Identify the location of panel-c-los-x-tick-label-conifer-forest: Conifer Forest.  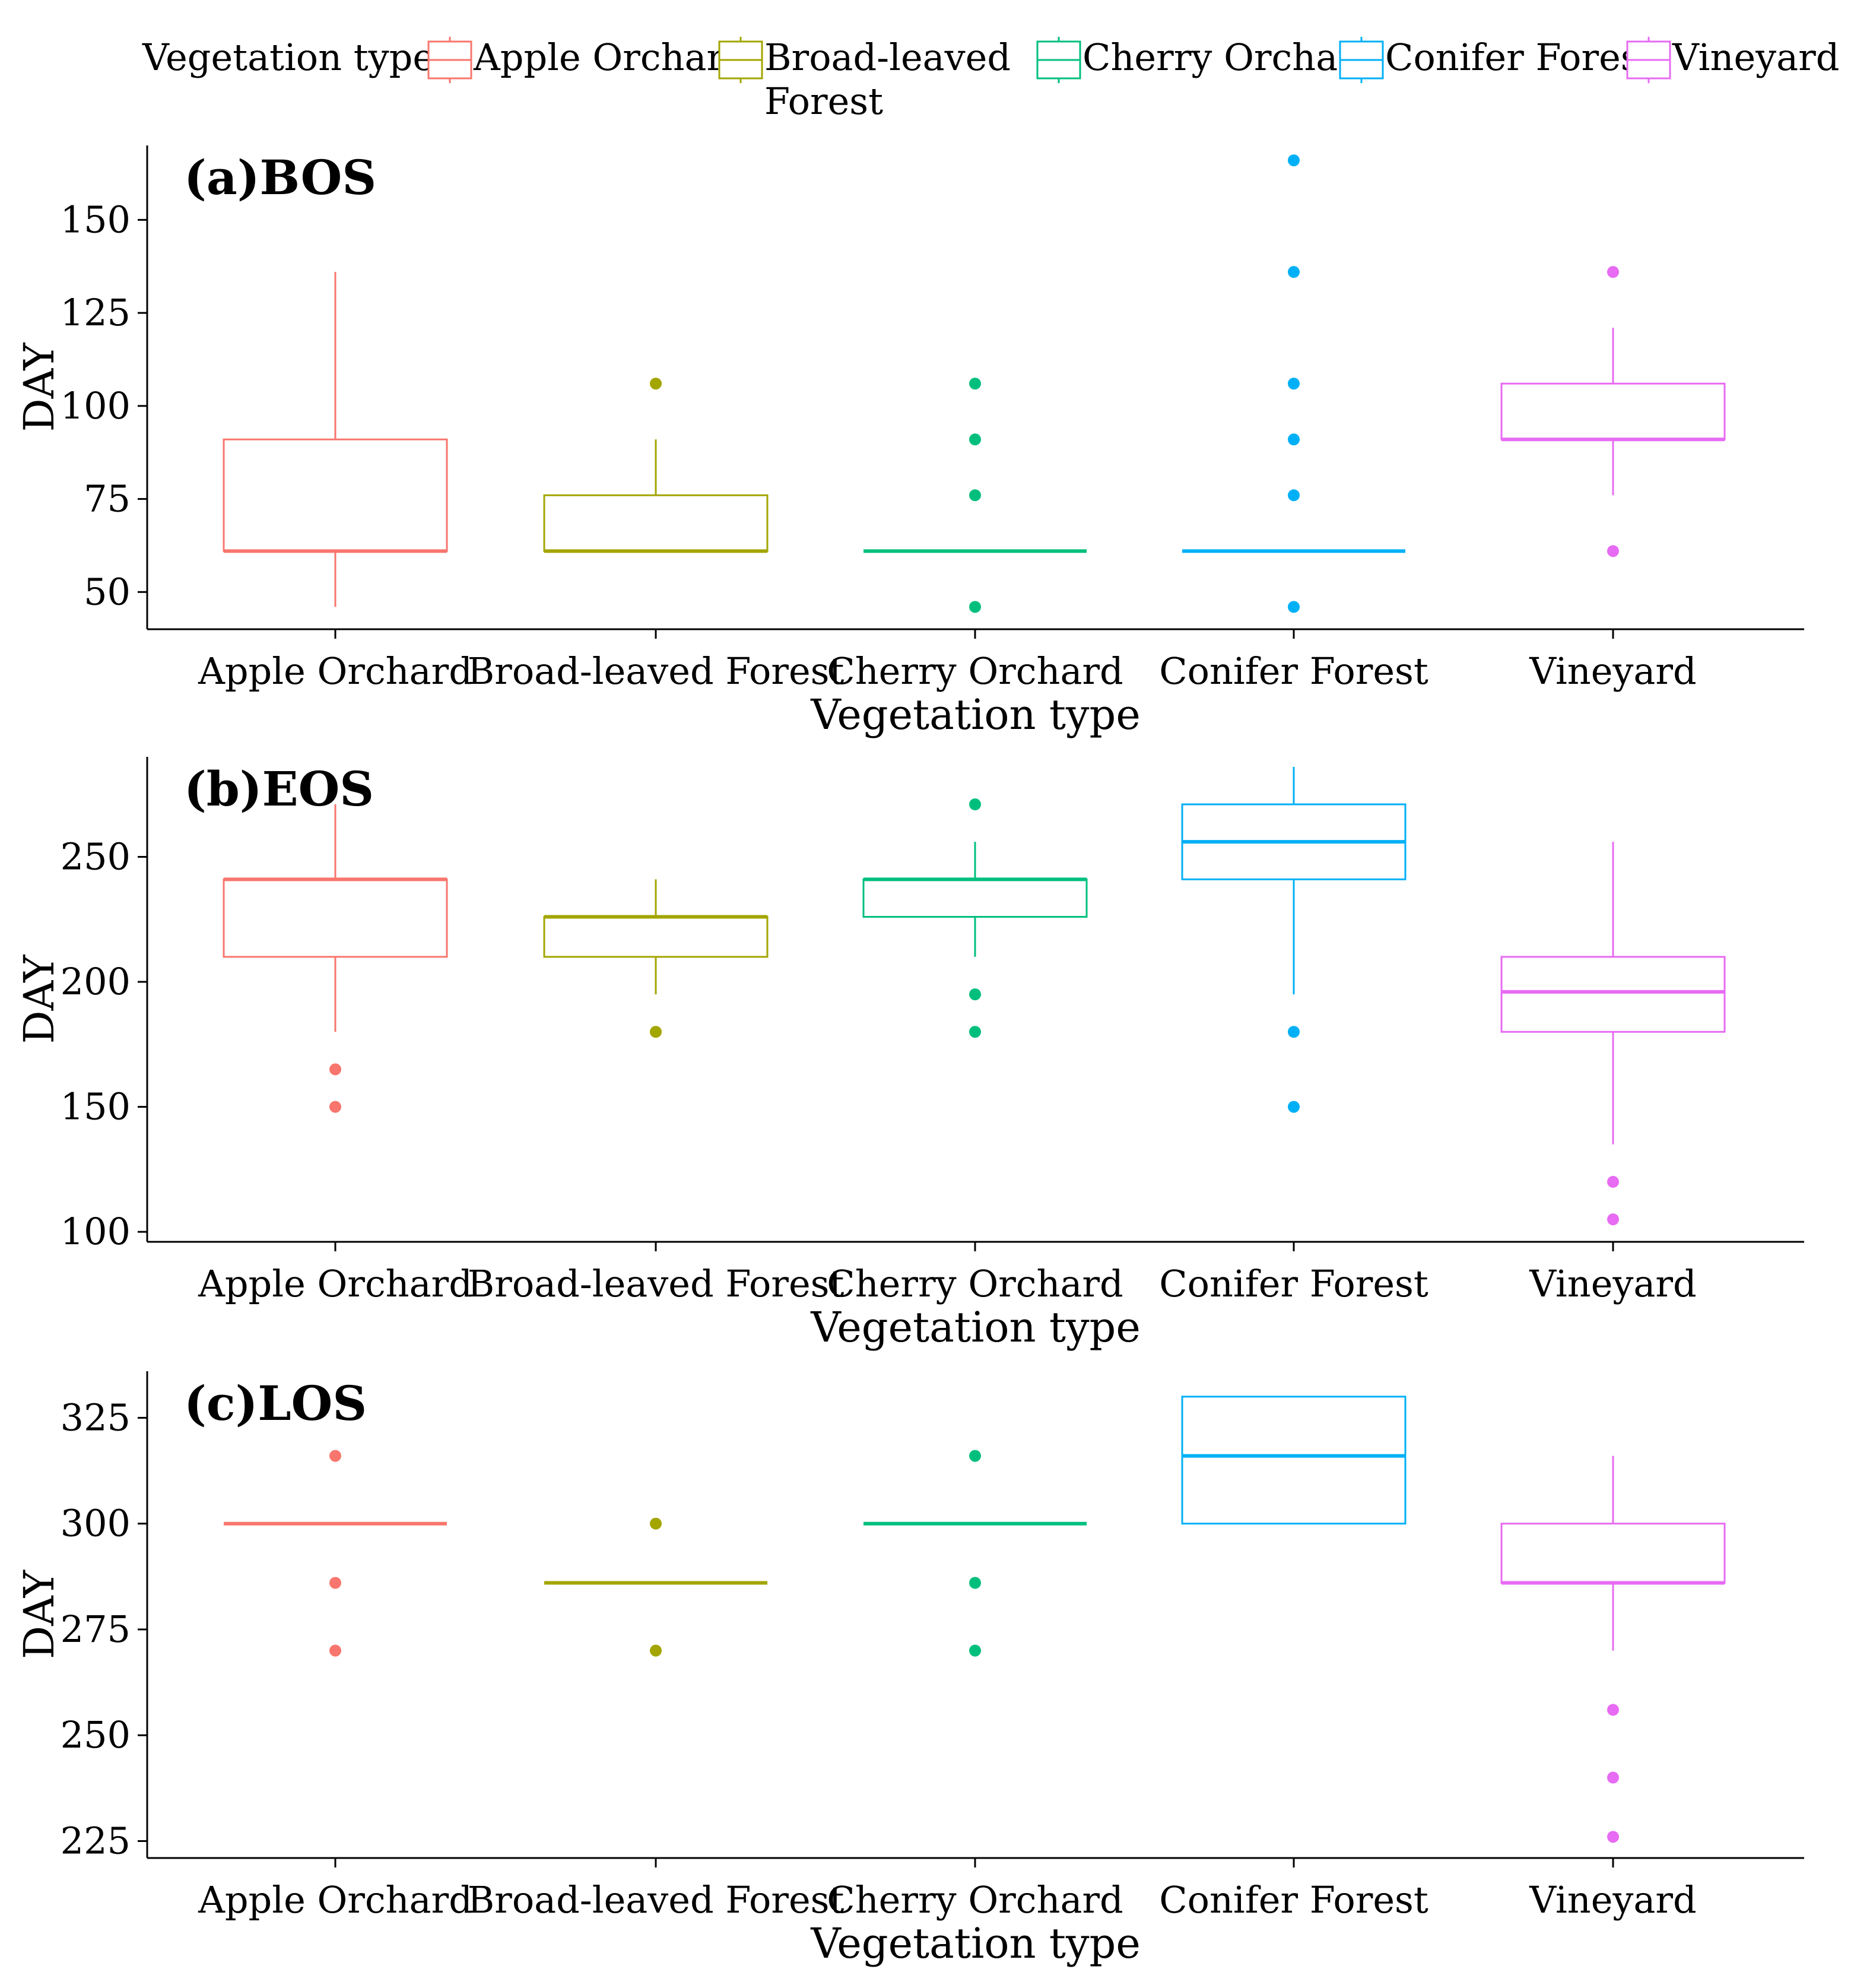
(1293, 1900).